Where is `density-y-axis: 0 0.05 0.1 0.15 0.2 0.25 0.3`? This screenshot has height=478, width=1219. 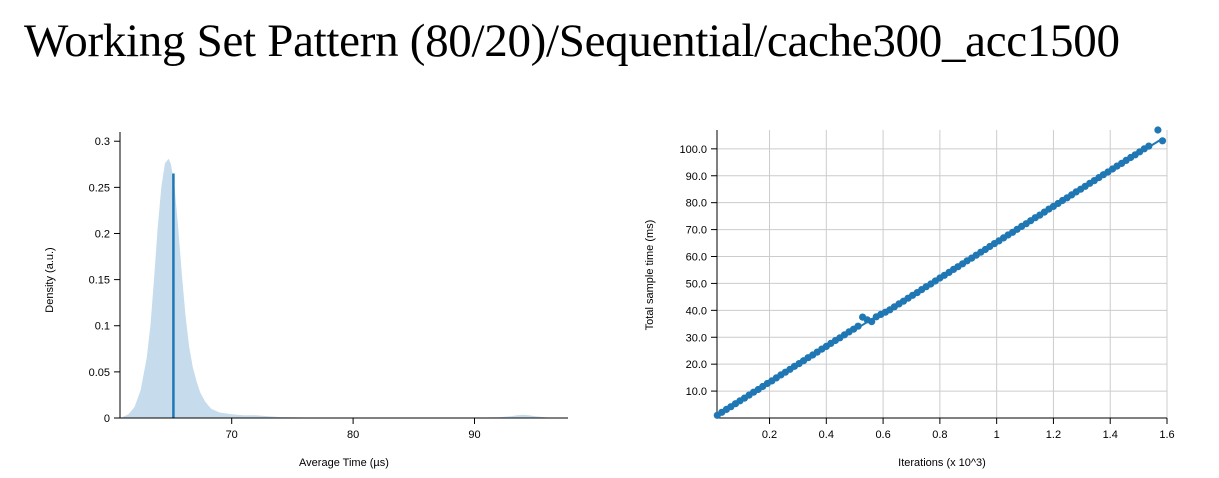
density-y-axis: 0 0.05 0.1 0.15 0.2 0.25 0.3 is located at coordinates (105, 278).